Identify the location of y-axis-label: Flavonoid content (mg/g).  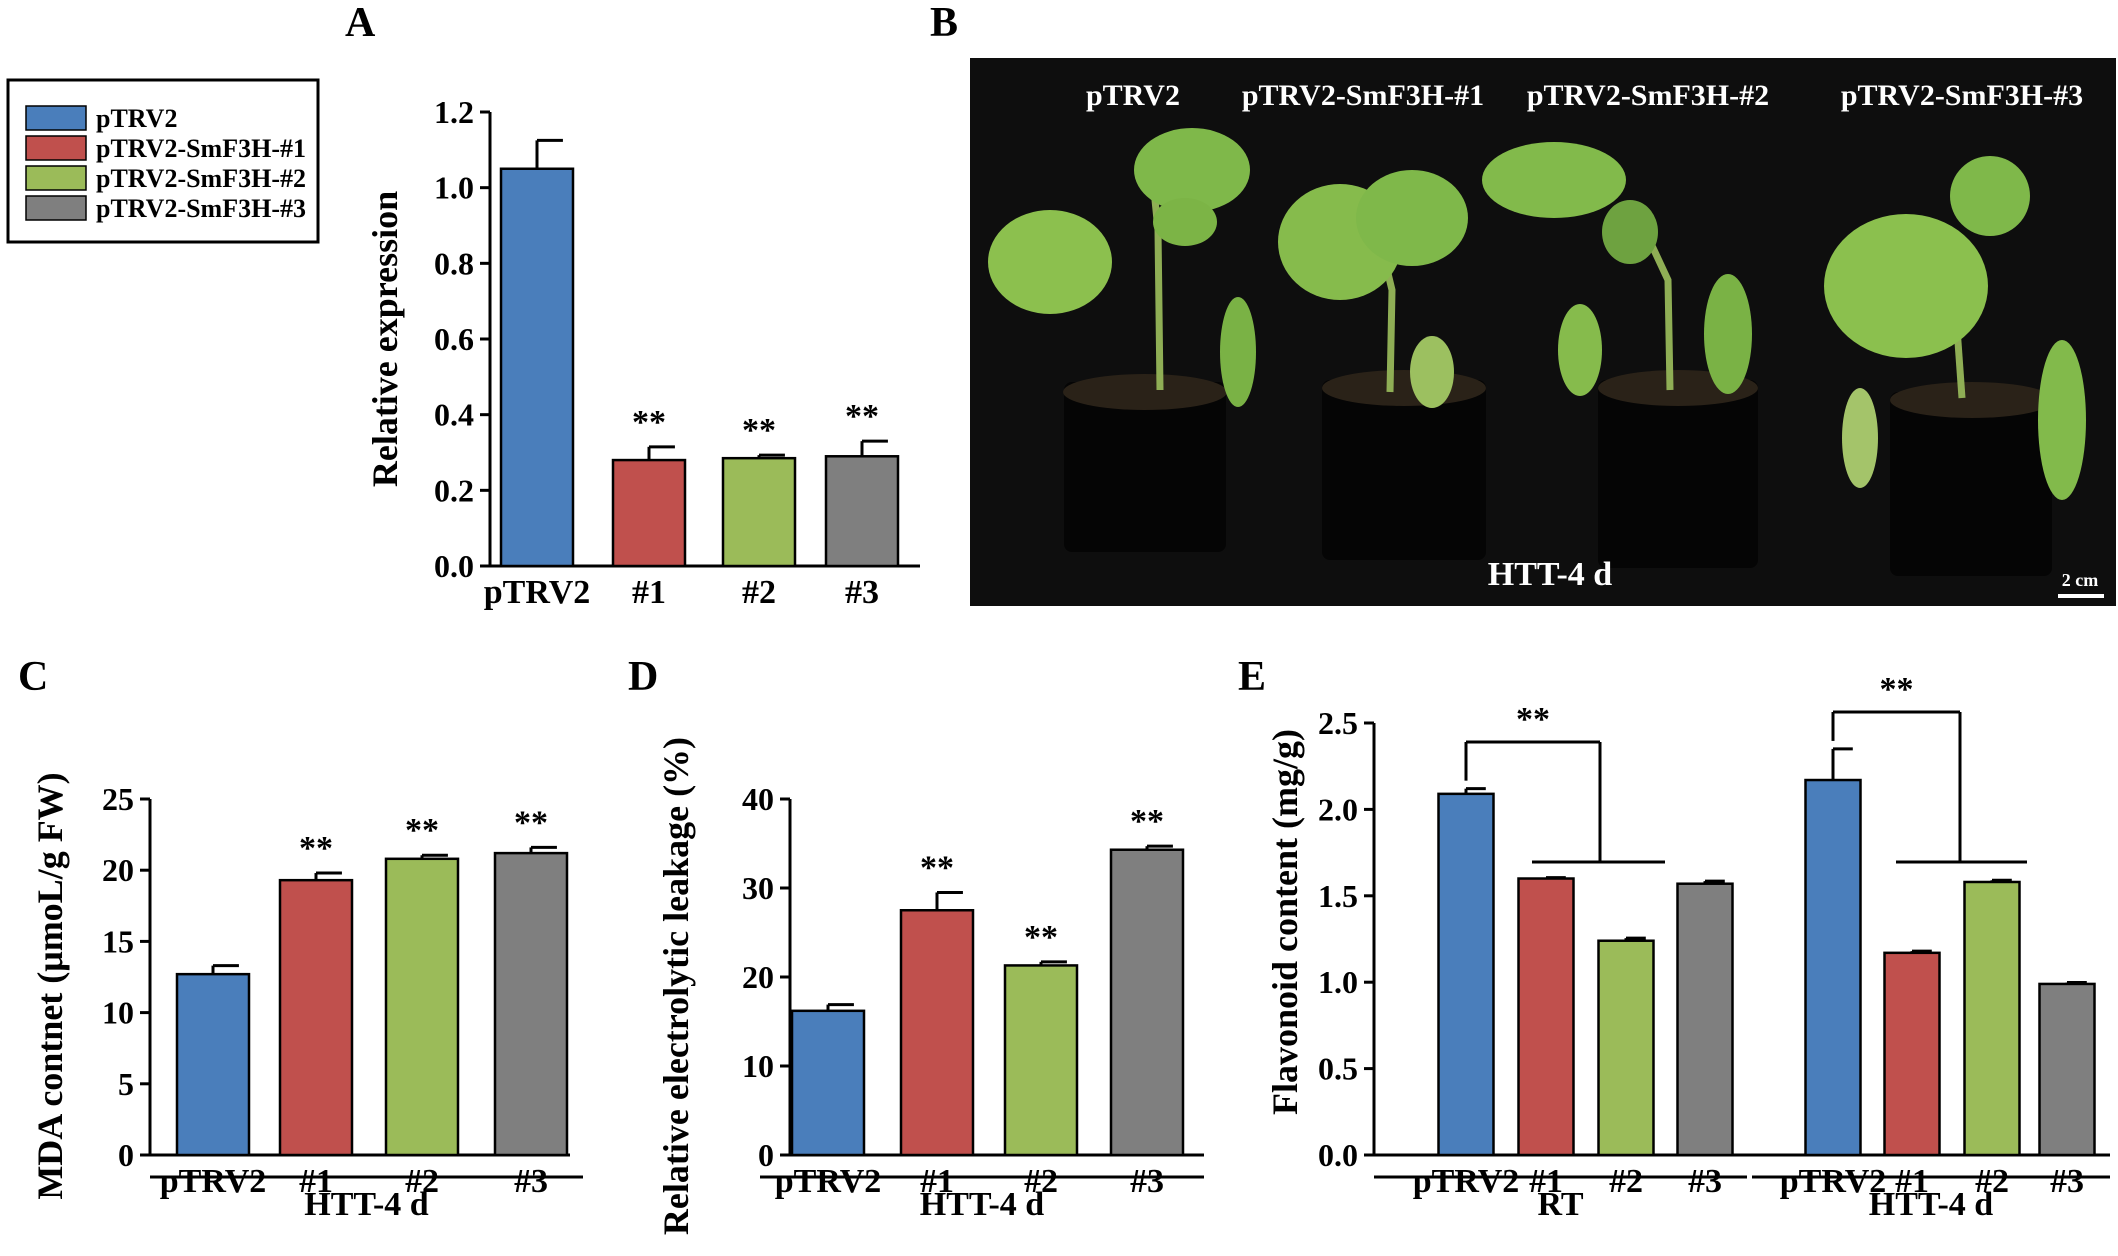
(1285, 922).